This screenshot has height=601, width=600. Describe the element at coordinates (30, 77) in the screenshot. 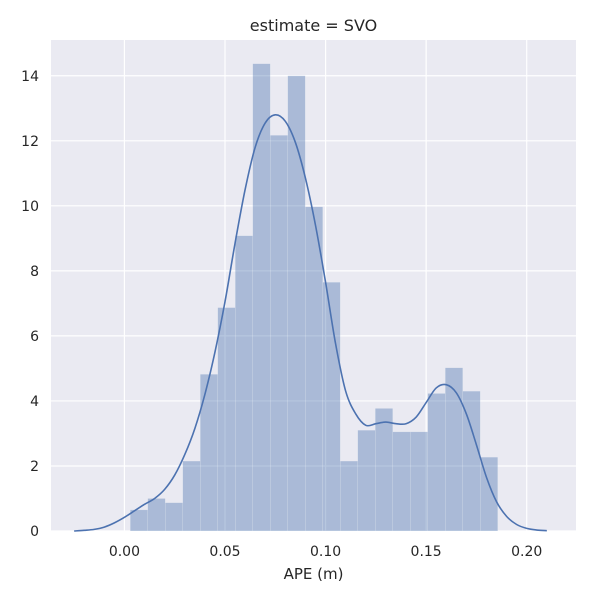

I see `y-tick-label: 14` at that location.